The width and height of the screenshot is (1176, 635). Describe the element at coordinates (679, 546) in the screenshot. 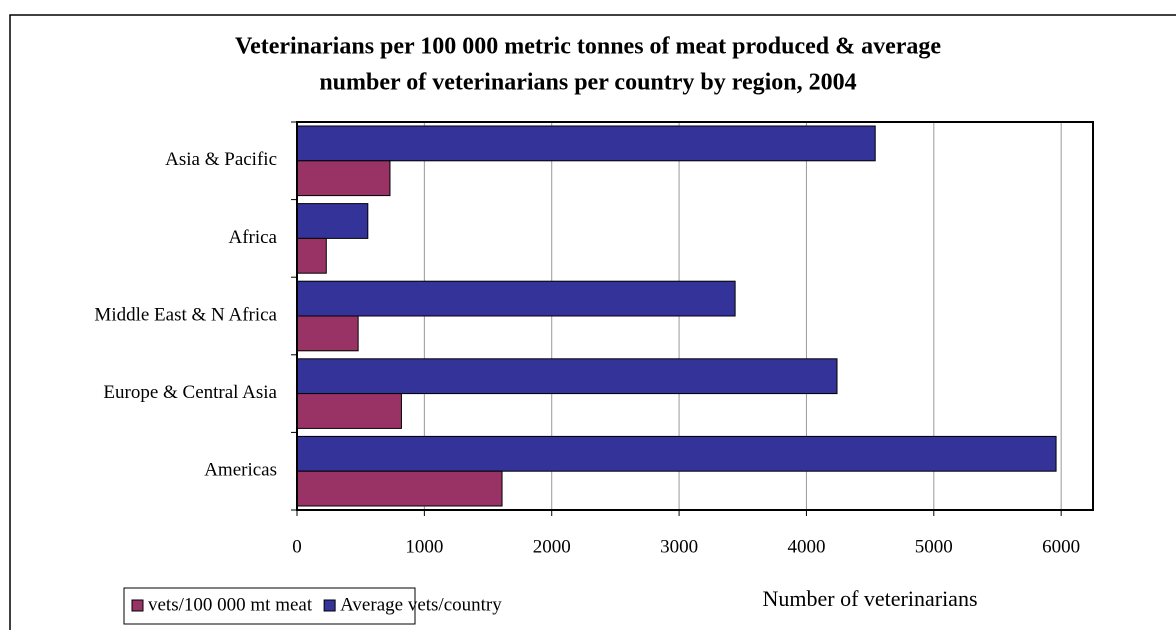

I see `x-tick-label: 3000` at that location.